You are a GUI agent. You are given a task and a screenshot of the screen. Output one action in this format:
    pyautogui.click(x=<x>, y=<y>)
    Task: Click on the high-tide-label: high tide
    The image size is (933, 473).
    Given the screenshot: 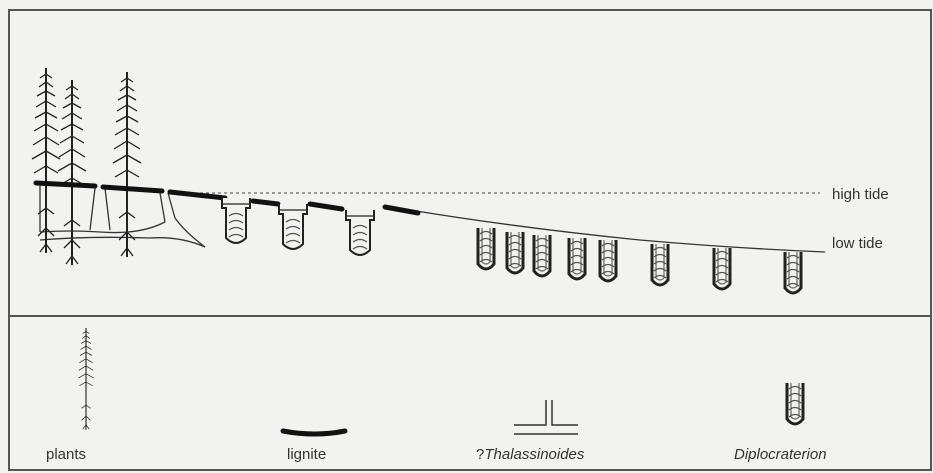 What is the action you would take?
    pyautogui.click(x=860, y=194)
    